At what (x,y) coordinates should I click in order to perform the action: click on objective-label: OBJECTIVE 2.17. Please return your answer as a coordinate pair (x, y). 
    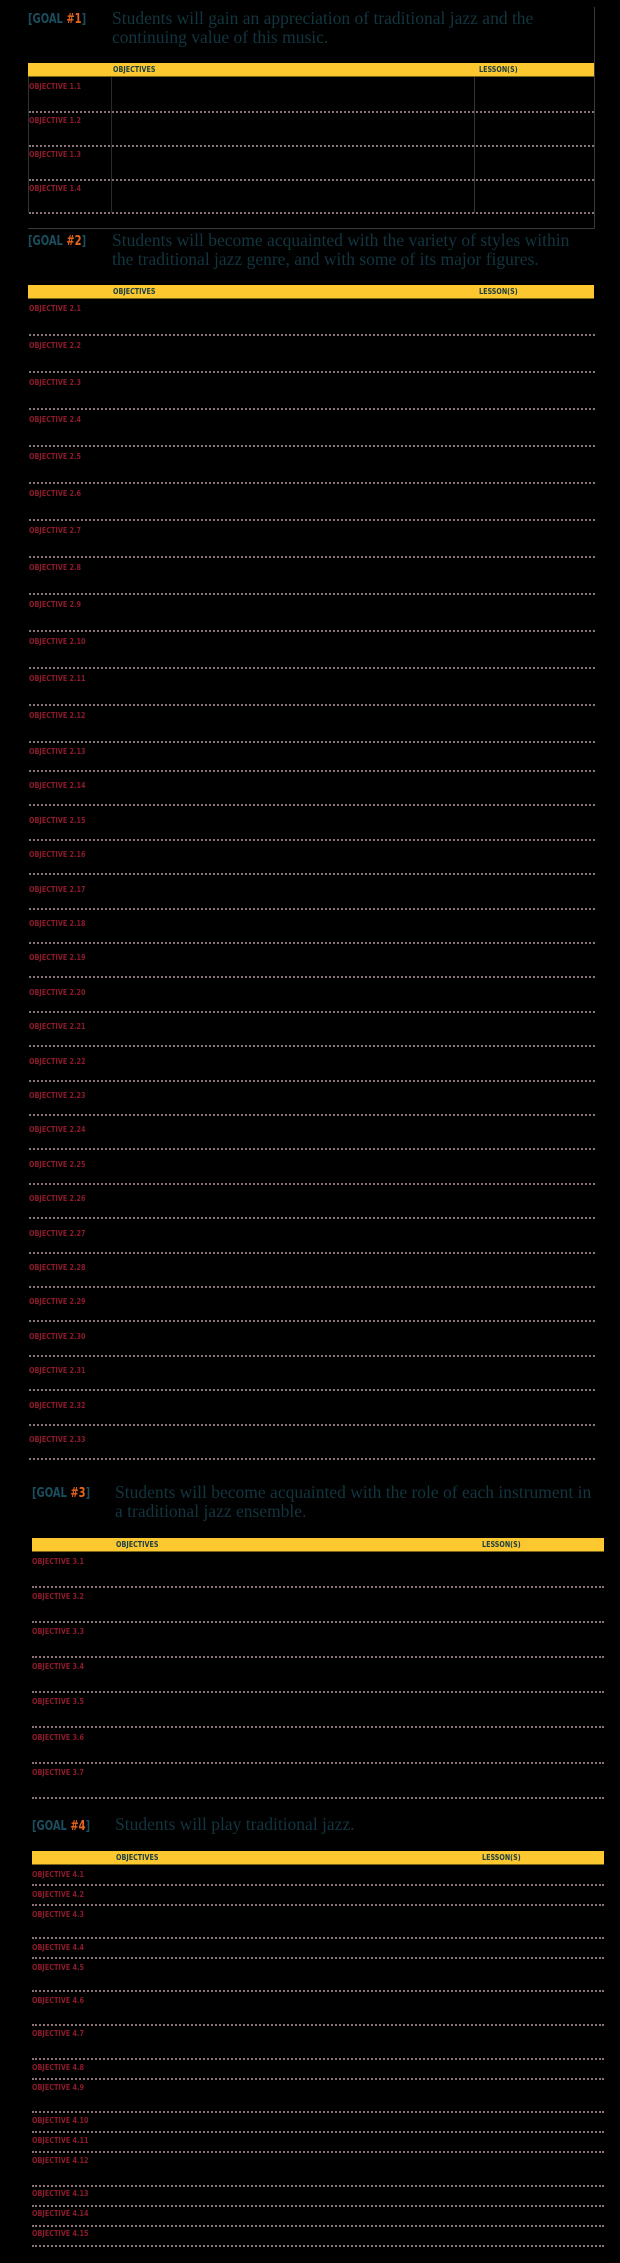
    Looking at the image, I should click on (57, 888).